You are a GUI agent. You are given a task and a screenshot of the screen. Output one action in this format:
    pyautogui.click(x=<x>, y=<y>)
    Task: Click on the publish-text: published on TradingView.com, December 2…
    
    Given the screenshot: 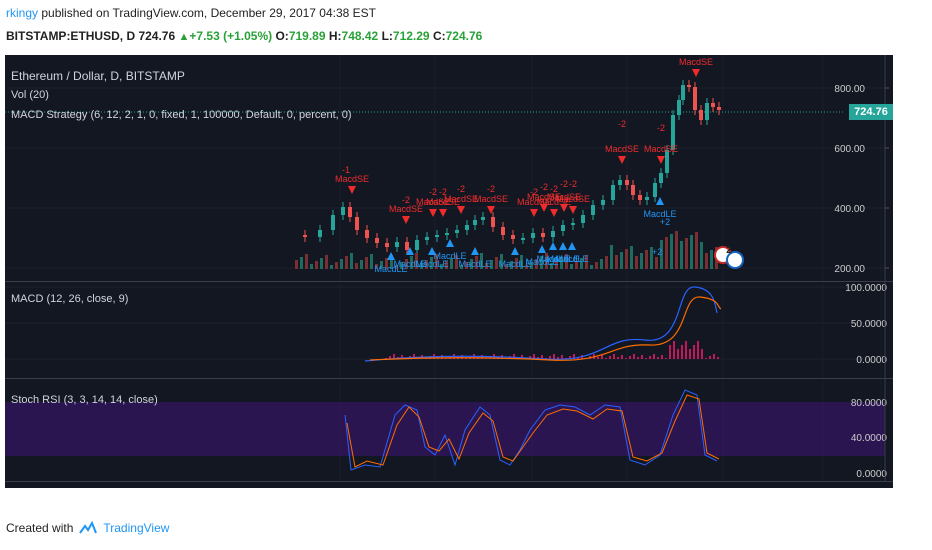 What is the action you would take?
    pyautogui.click(x=207, y=13)
    